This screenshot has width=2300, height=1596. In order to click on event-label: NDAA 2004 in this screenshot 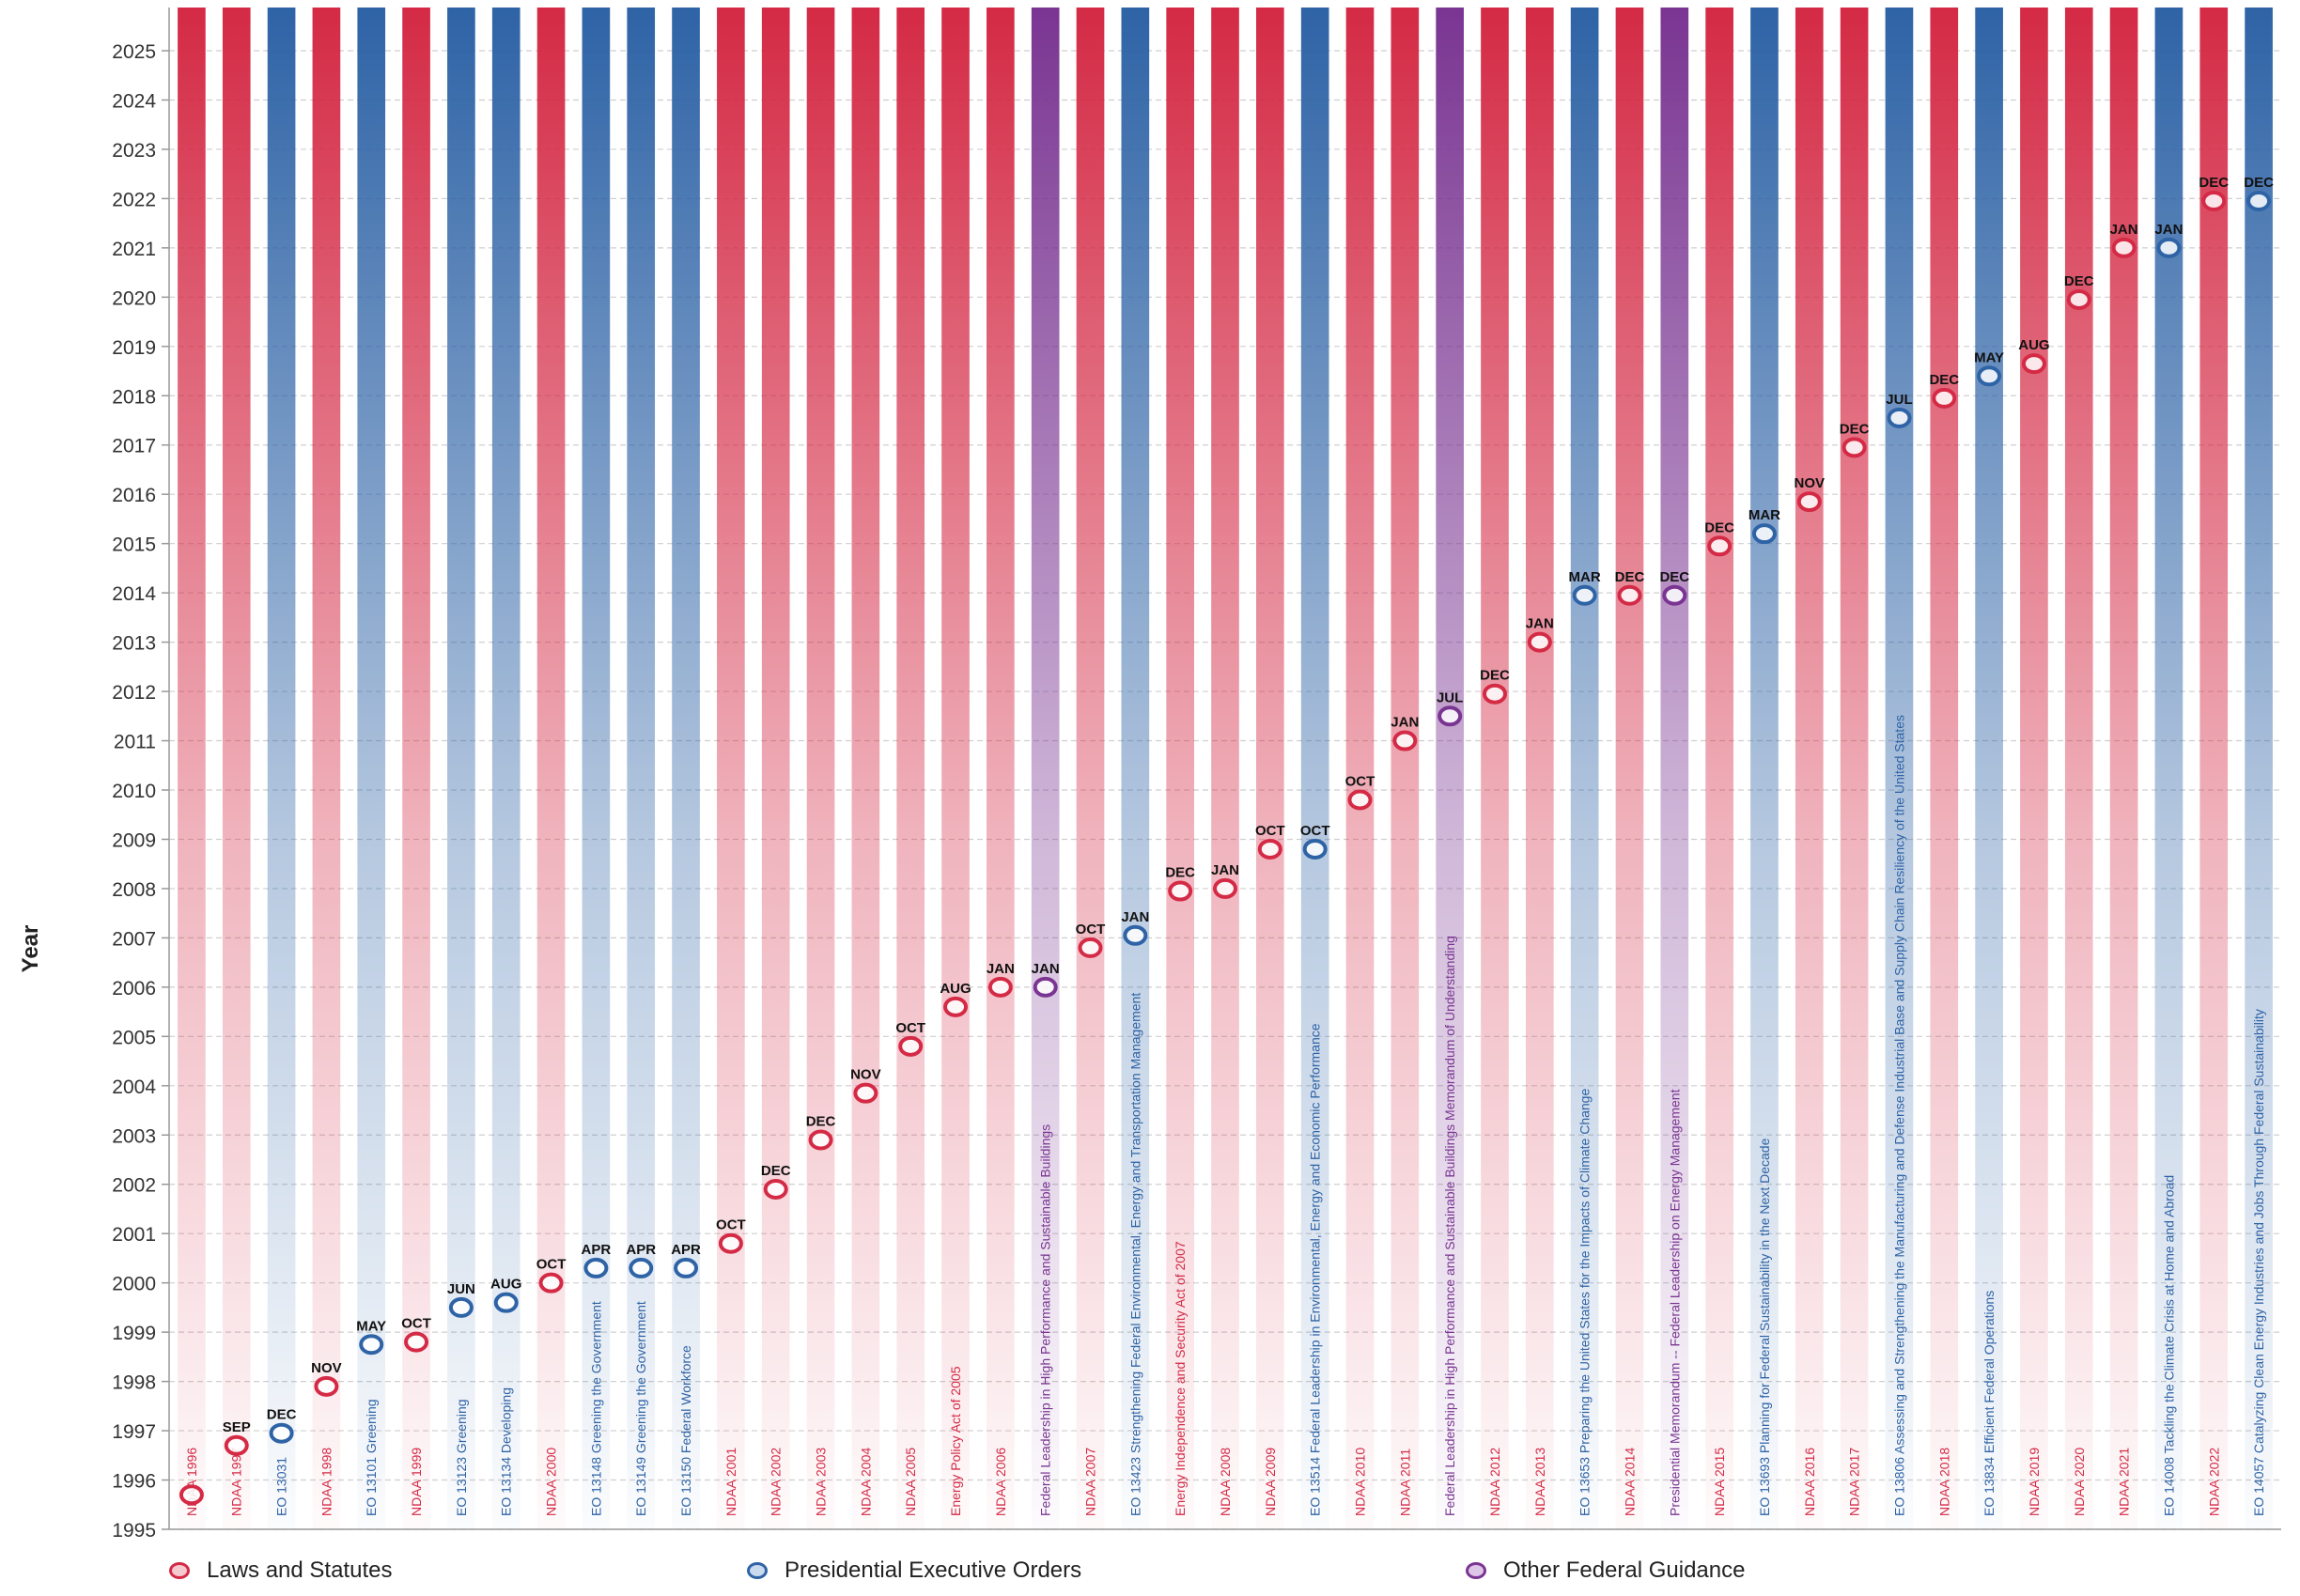, I will do `click(865, 1482)`.